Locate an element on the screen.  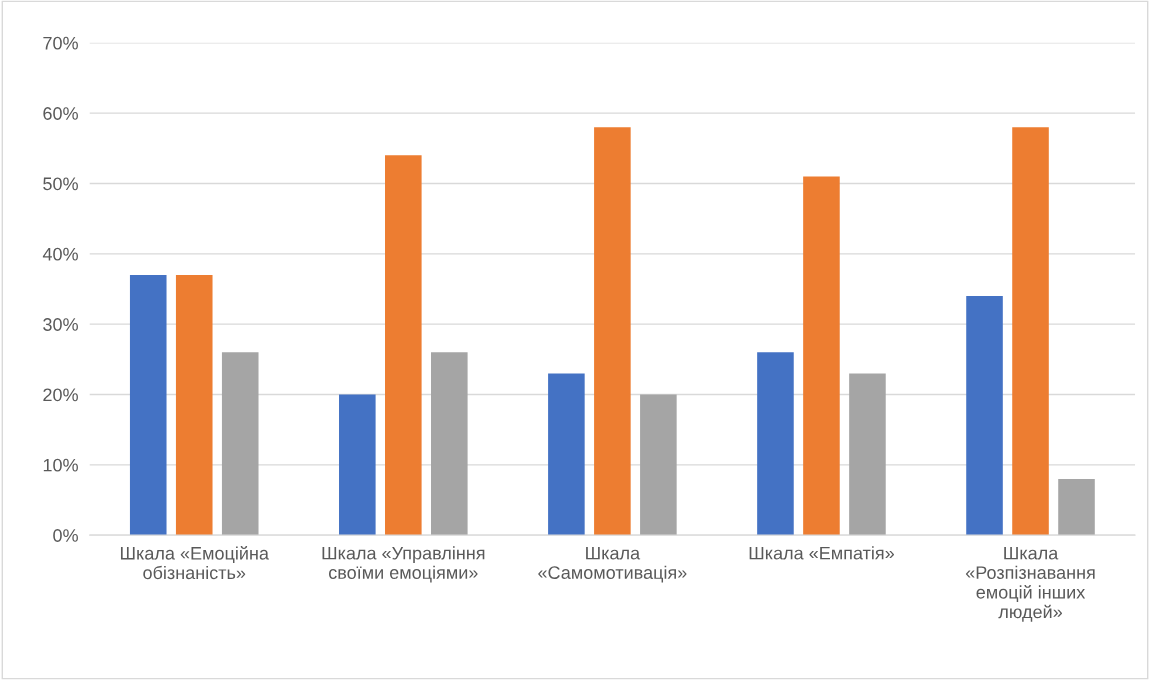
x-tick-label: Шкала «Самомотивація» is located at coordinates (612, 564).